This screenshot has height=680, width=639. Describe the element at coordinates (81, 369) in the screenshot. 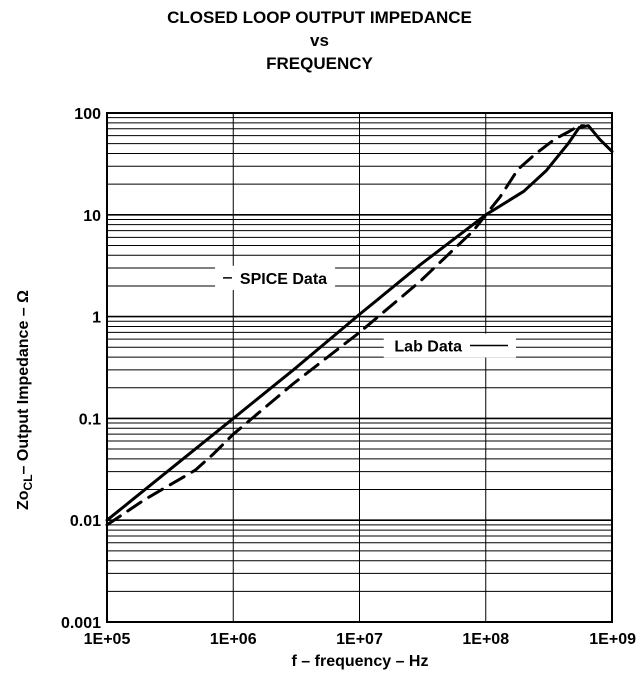

I see `y-tick-labels: 0.001 0.01 0.1 1 10 100` at that location.